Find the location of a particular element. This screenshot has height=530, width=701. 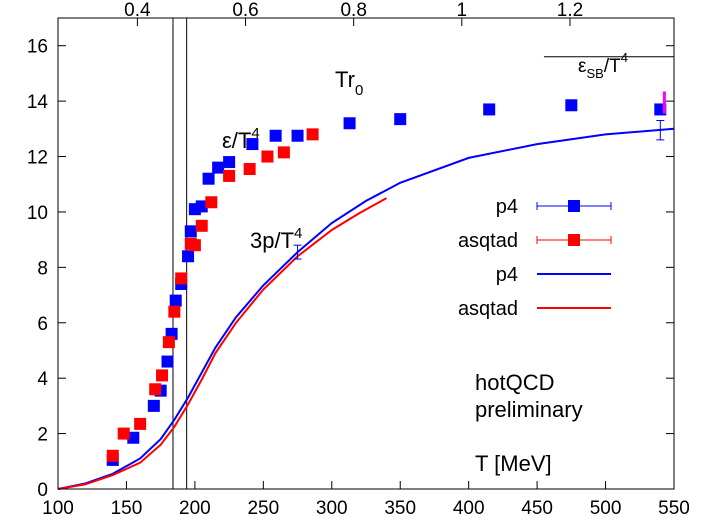

legend: p4 asqtad p4 asqtad is located at coordinates (535, 258).